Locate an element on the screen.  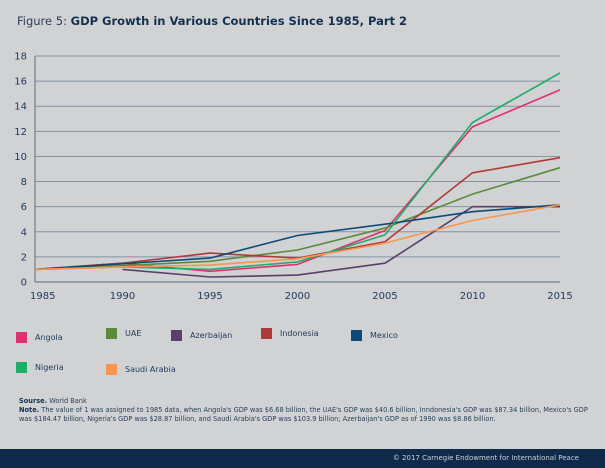
legend-item-azerbaijan: Azerbaijan is located at coordinates (201, 335).